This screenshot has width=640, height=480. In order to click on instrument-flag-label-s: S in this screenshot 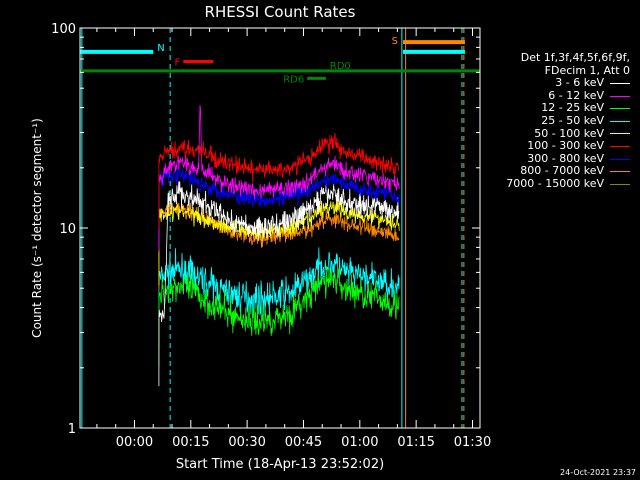, I will do `click(395, 41)`.